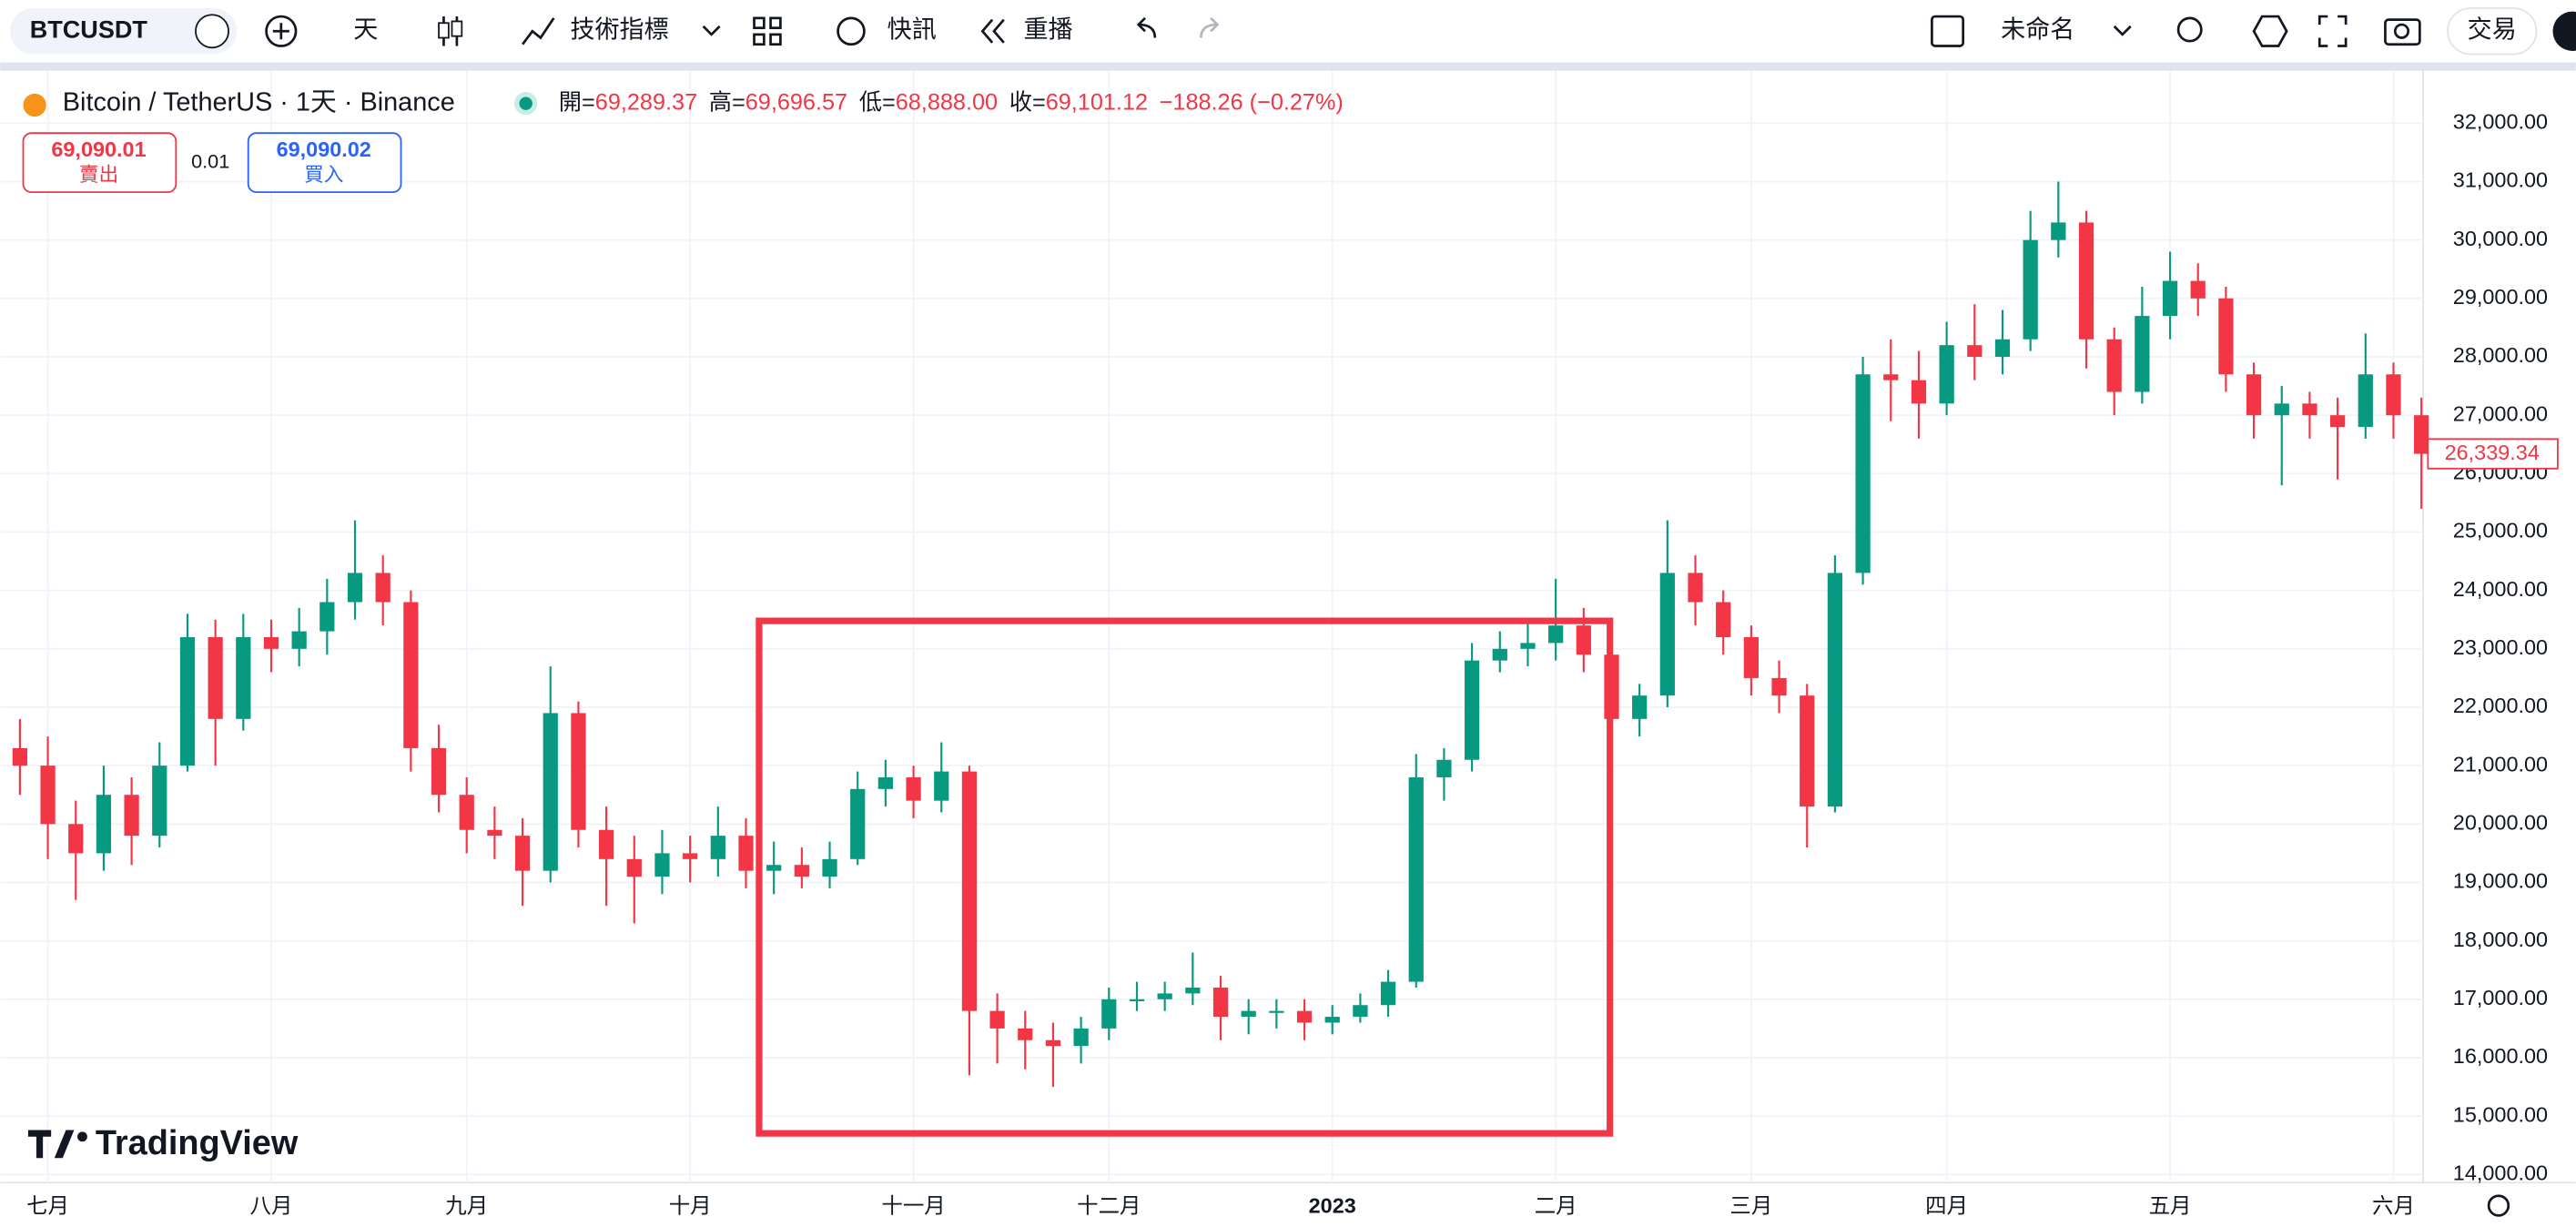  I want to click on add-symbol-button, so click(281, 31).